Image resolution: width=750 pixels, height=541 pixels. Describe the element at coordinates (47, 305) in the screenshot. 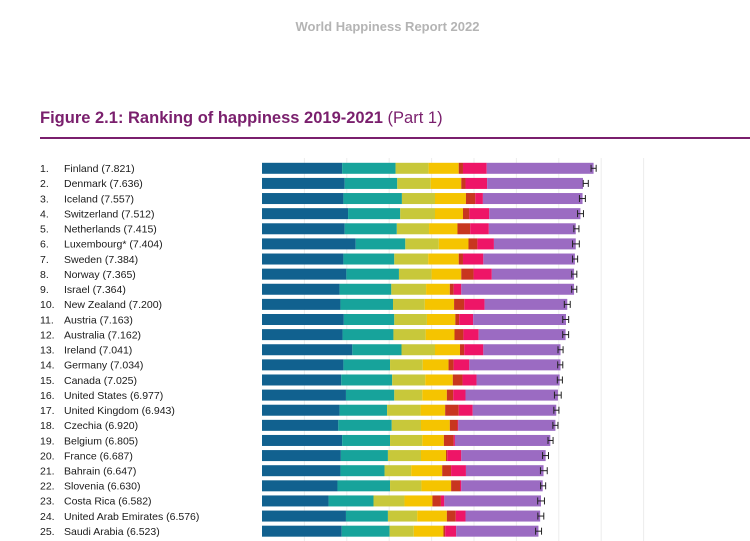

I see `rank-label: 10.` at that location.